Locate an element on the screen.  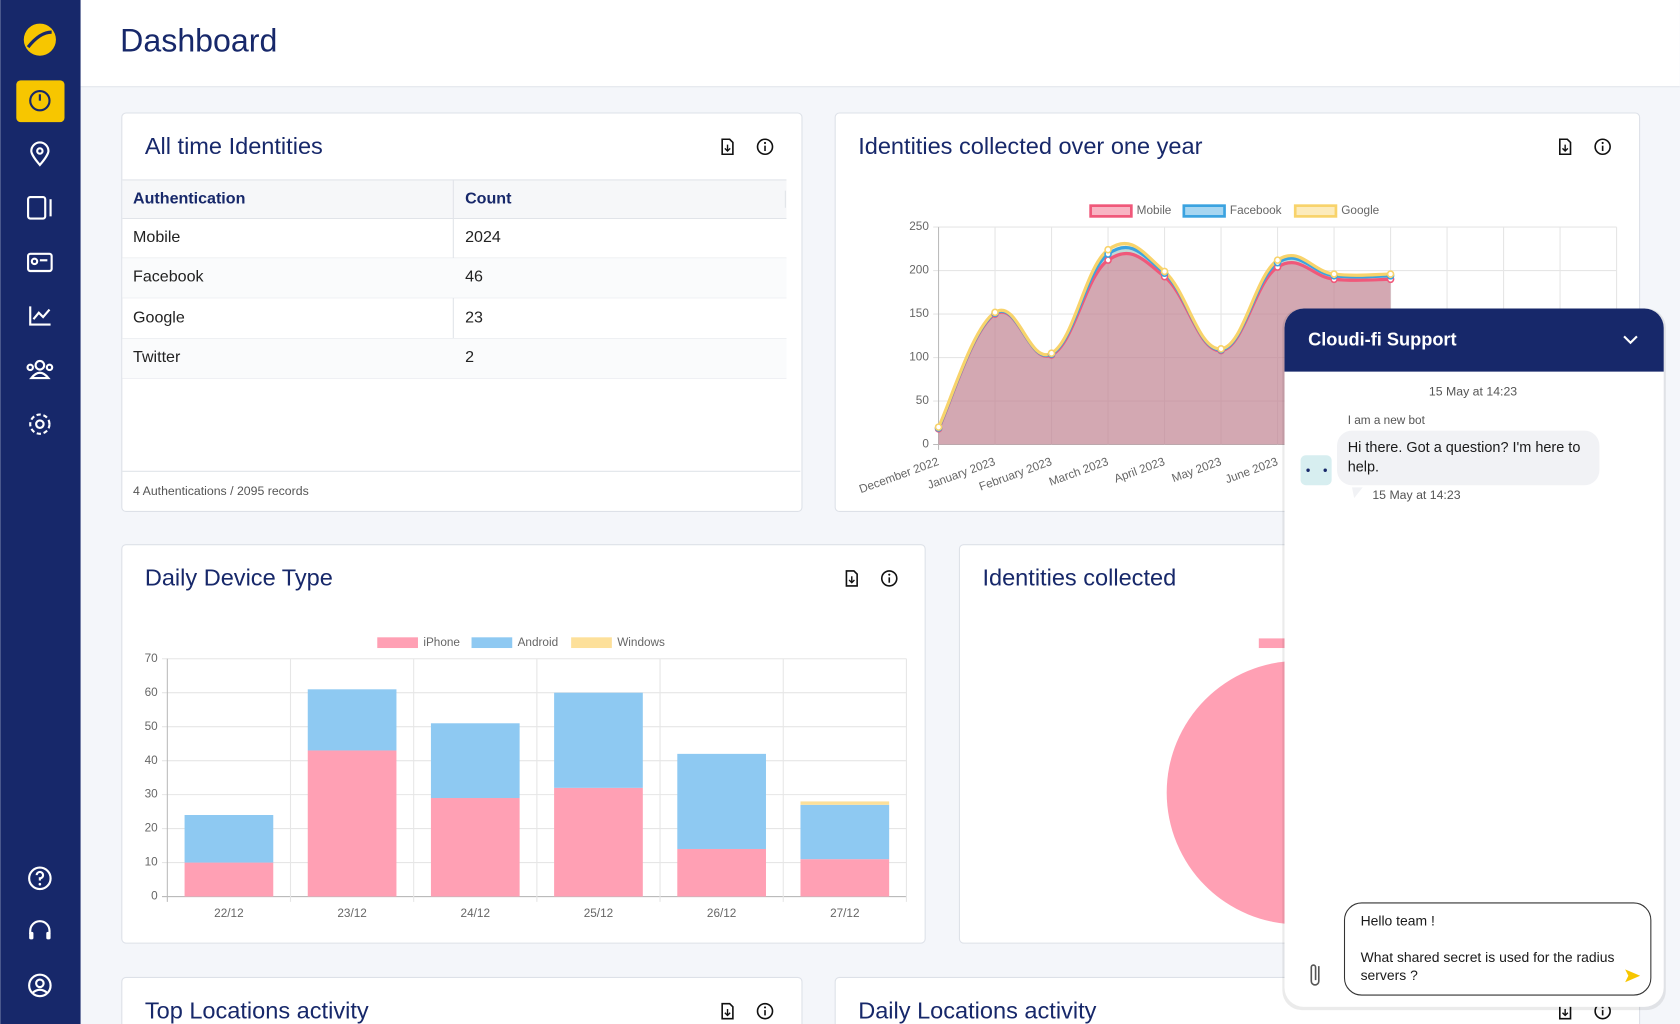
card-title: All time Identities is located at coordinates (234, 146).